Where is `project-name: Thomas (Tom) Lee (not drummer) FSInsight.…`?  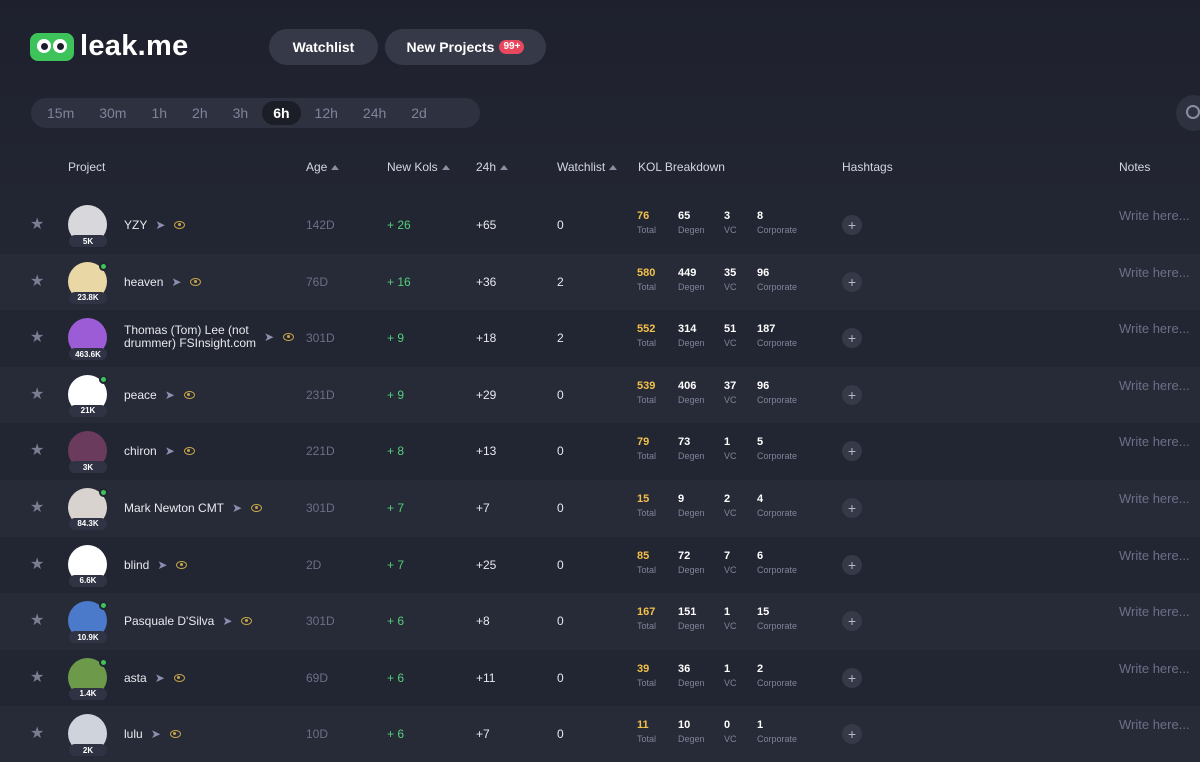 project-name: Thomas (Tom) Lee (not drummer) FSInsight.… is located at coordinates (209, 337).